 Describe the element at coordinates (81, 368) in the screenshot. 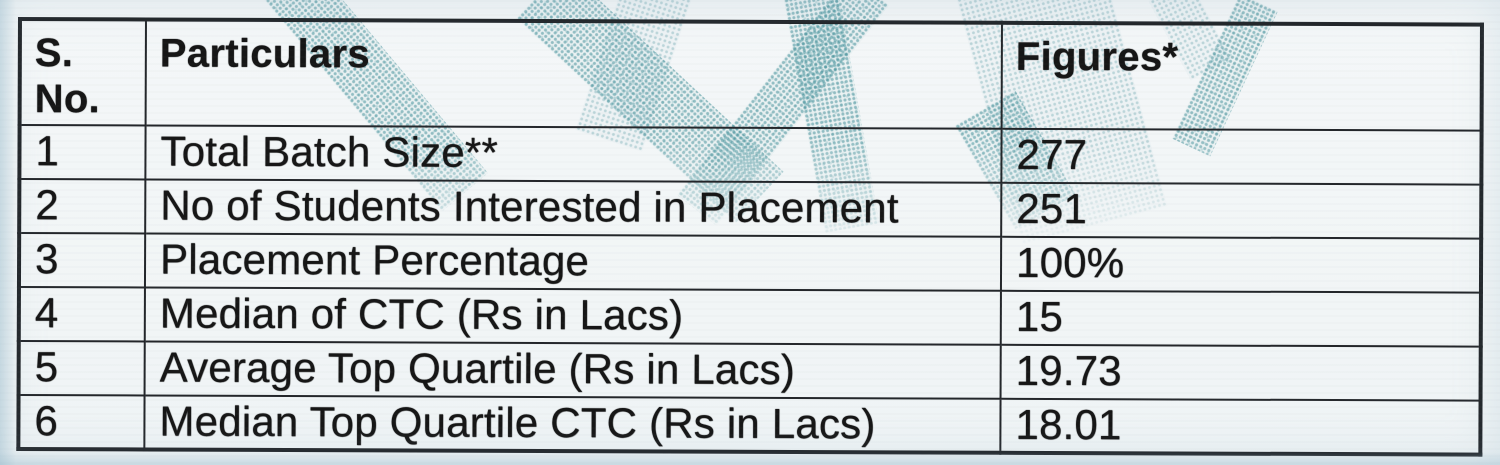

I see `cell-sno: 5` at that location.